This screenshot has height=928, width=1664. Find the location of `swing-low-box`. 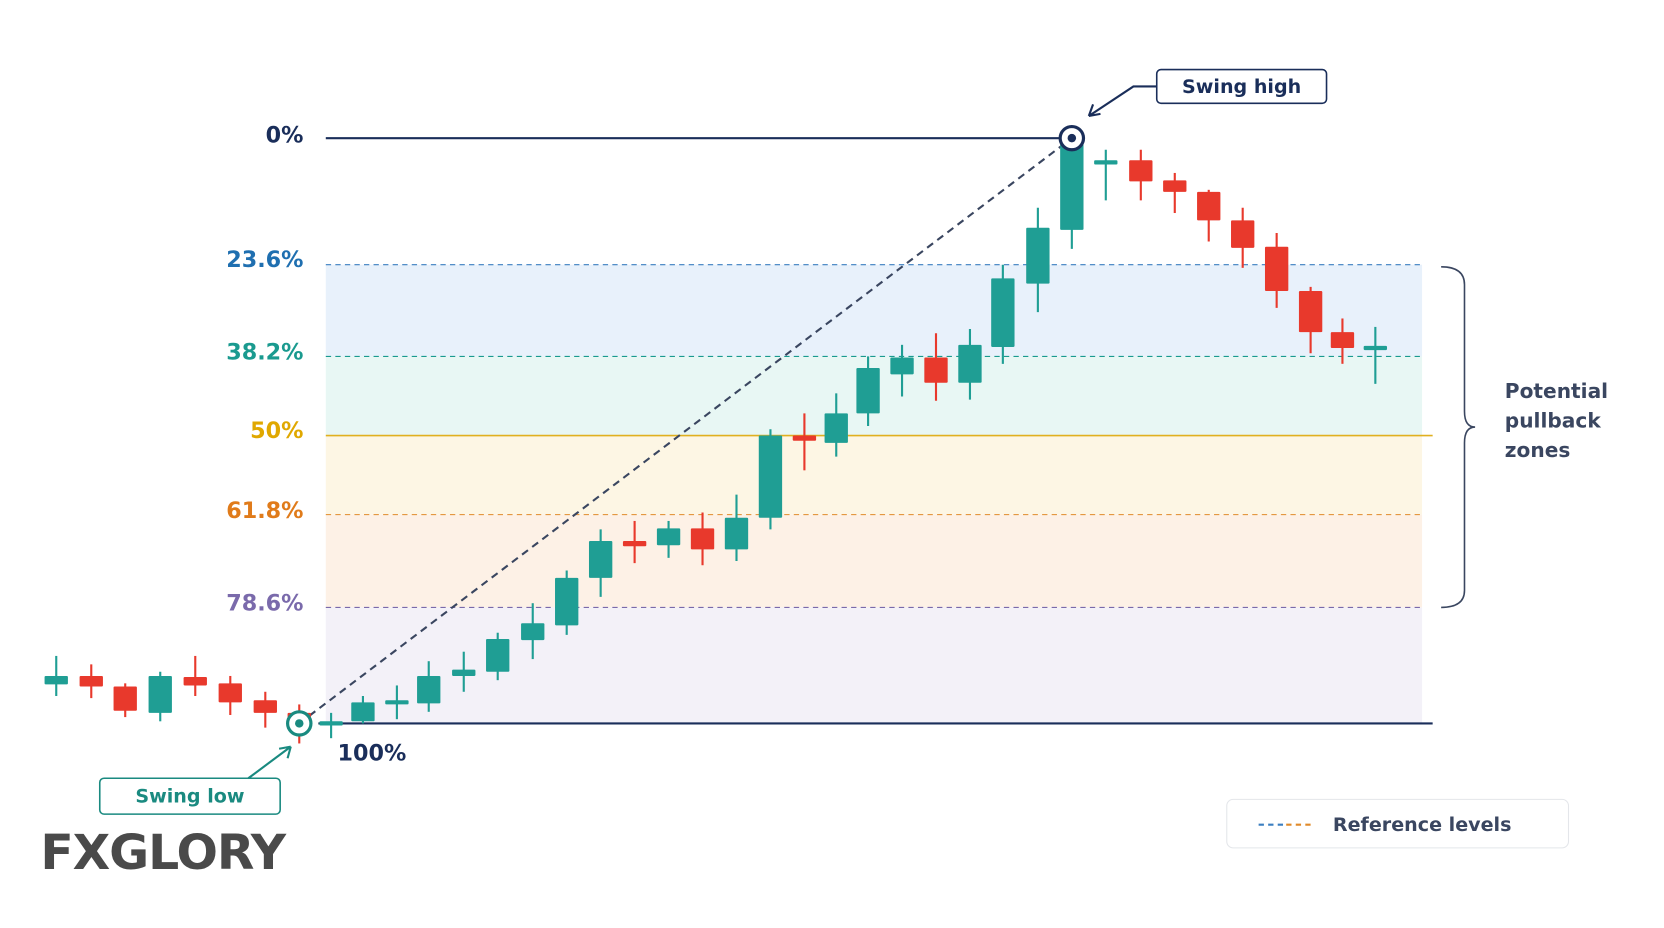

swing-low-box is located at coordinates (189, 796).